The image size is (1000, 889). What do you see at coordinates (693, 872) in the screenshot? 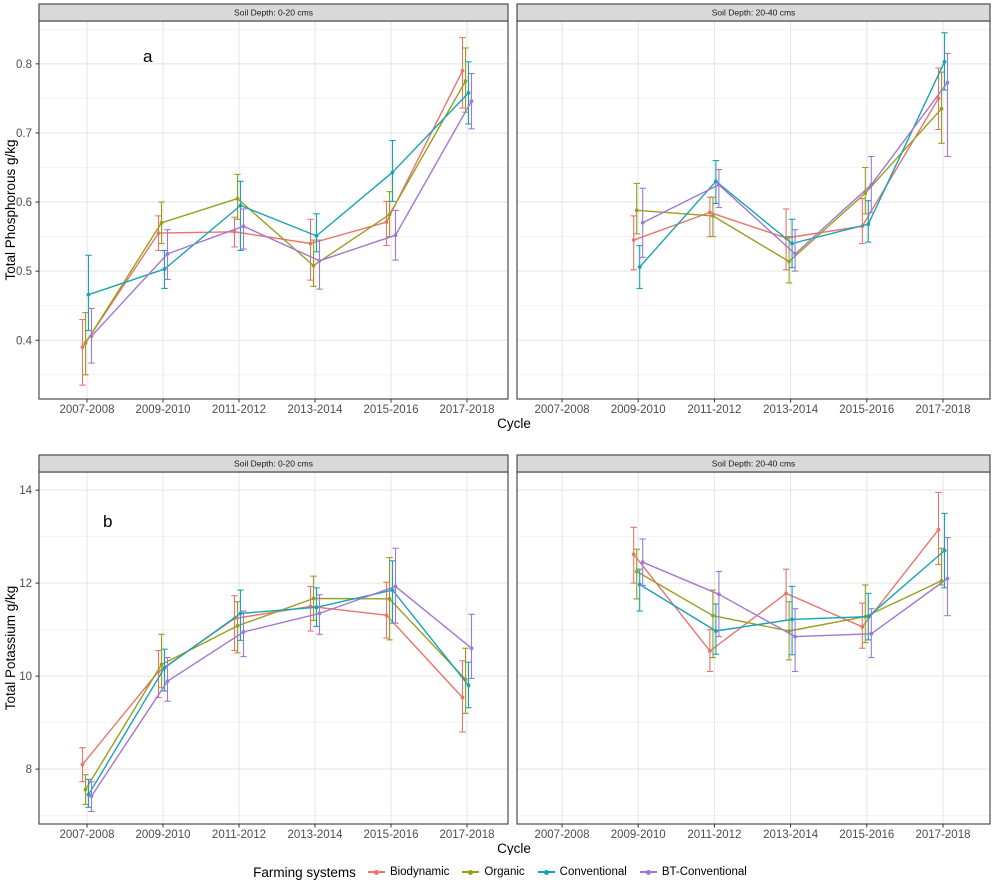
I see `legend-item-bt-conventional: BT-Conventional` at bounding box center [693, 872].